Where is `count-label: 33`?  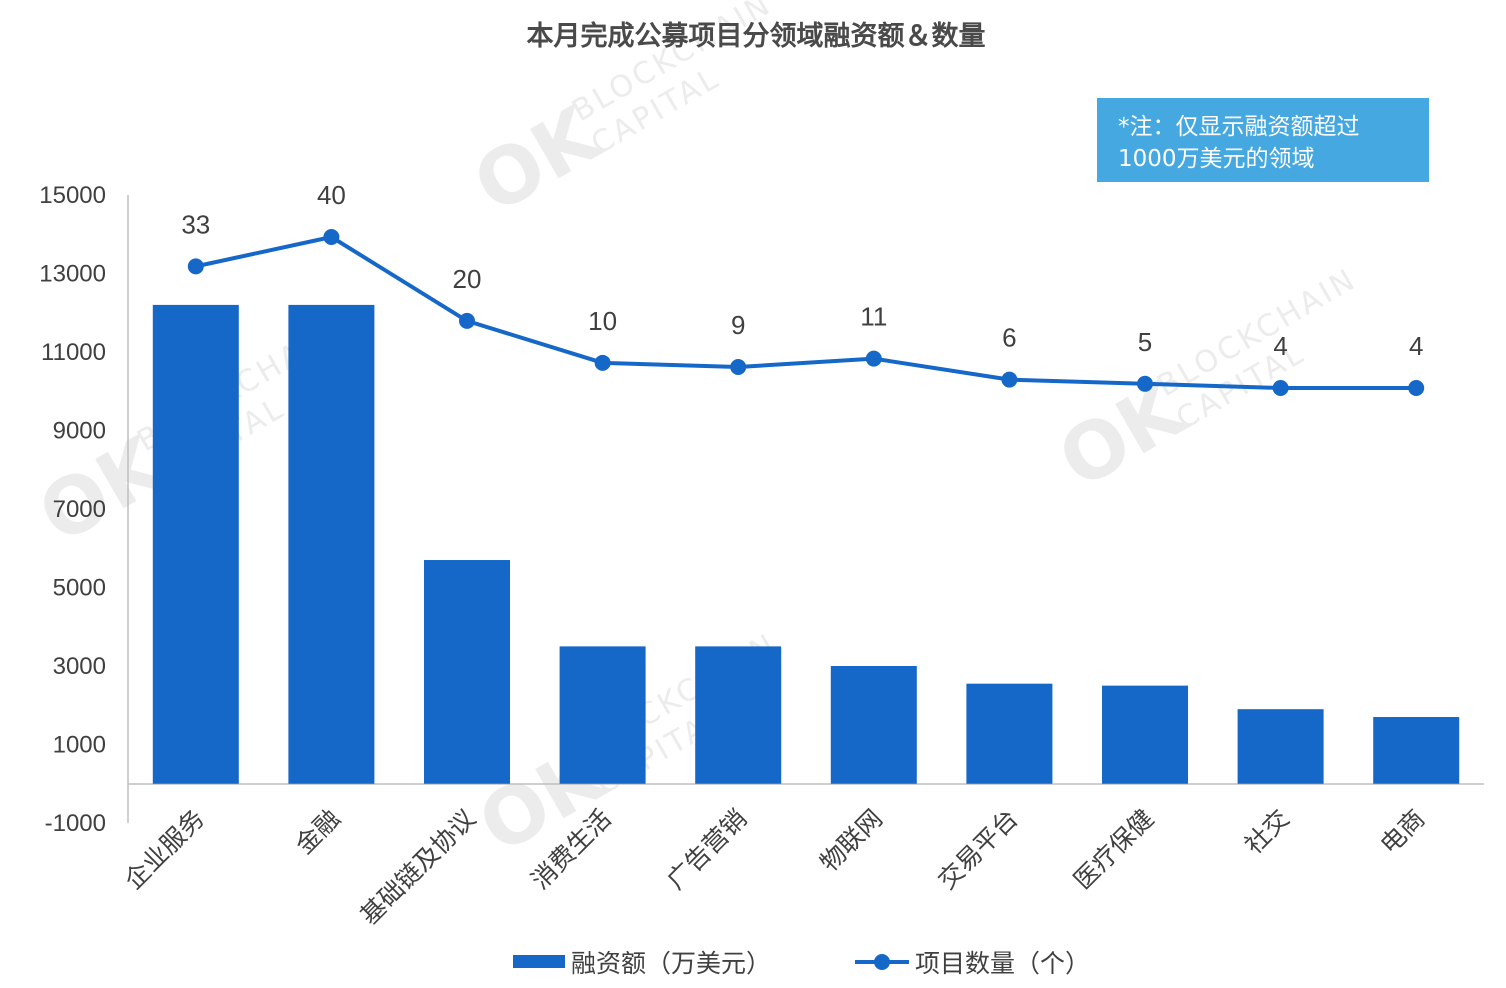
count-label: 33 is located at coordinates (195, 224).